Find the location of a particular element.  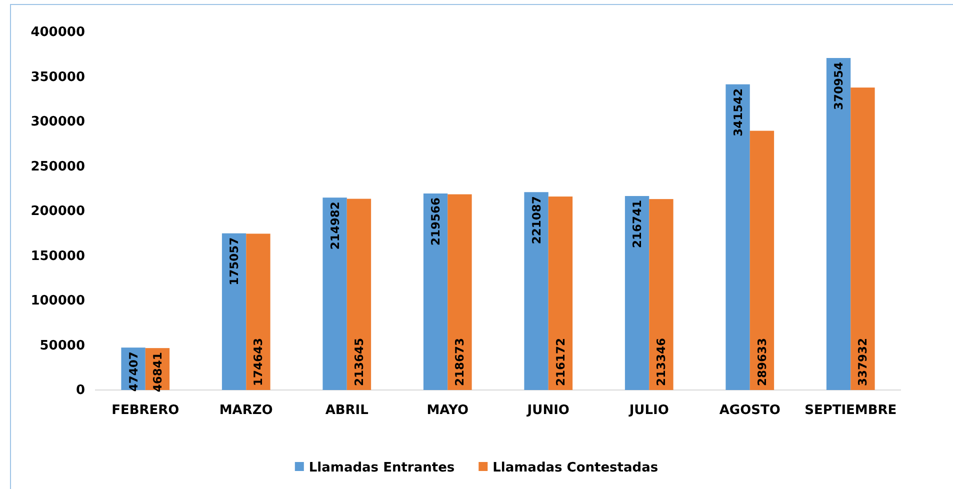

x-tick-label: JULIO is located at coordinates (648, 410).